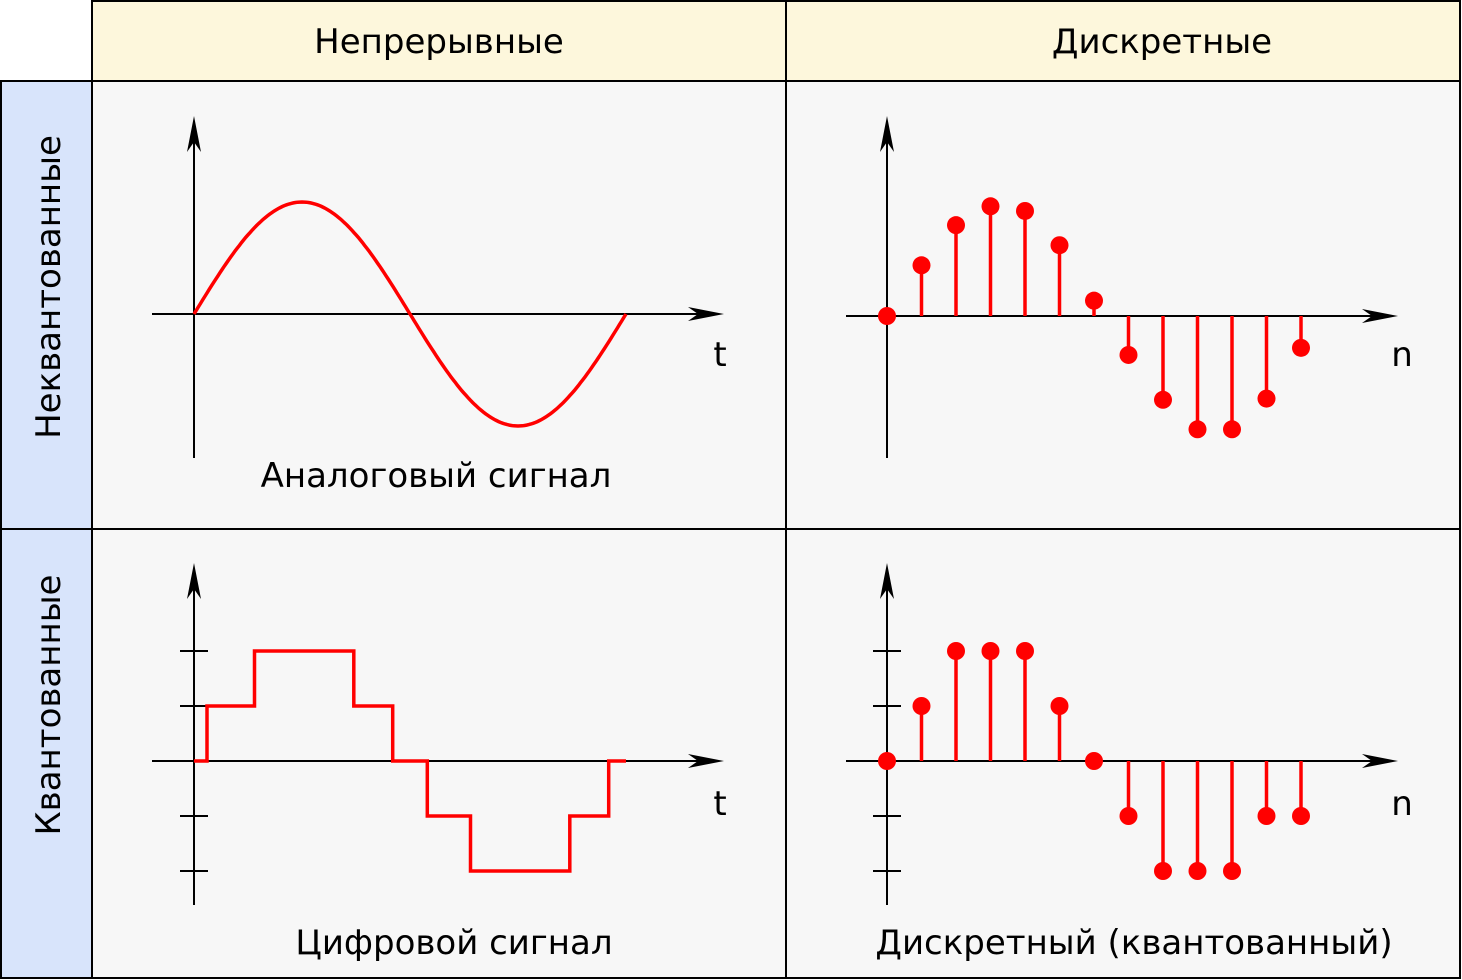 This screenshot has height=980, width=1462. What do you see at coordinates (887, 134) in the screenshot?
I see `sampled-y-axis-arrow` at bounding box center [887, 134].